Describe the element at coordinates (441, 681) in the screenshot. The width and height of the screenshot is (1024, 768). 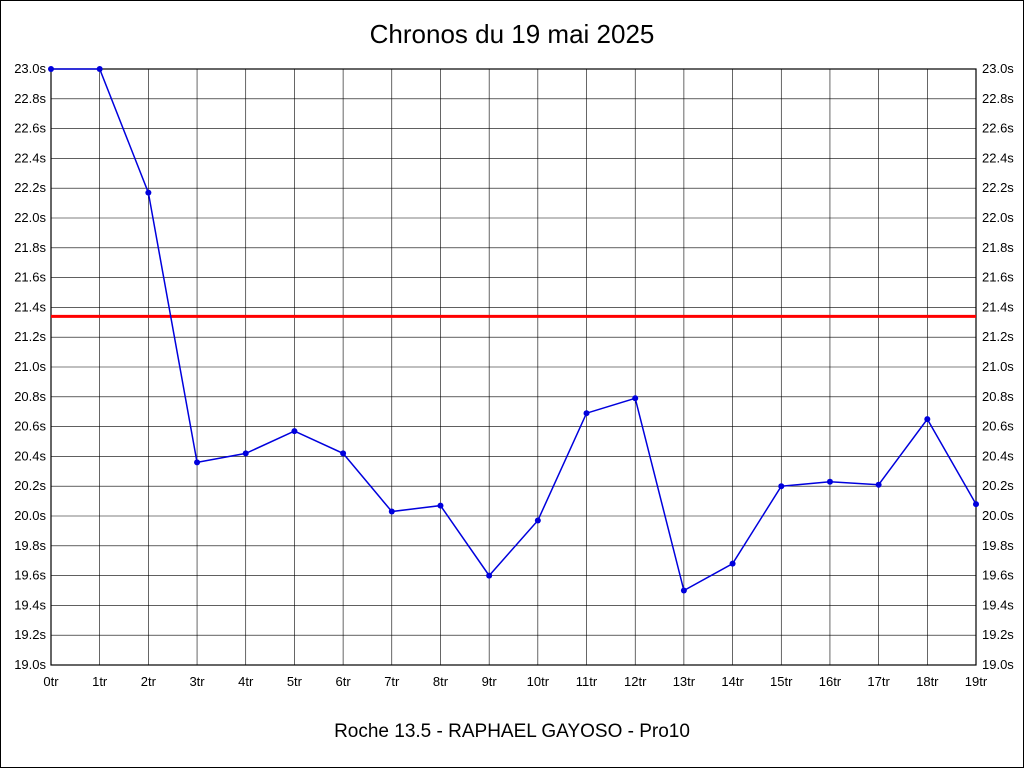
I see `x-tick-label: 8tr` at that location.